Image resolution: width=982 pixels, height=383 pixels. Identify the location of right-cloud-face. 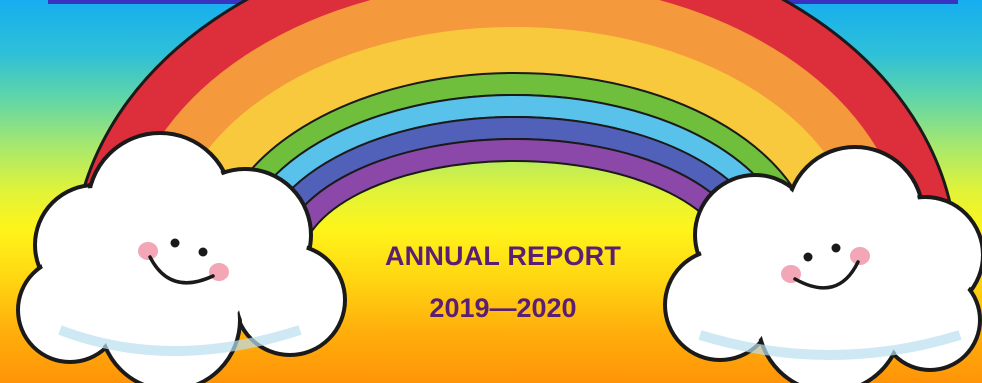
(825, 266).